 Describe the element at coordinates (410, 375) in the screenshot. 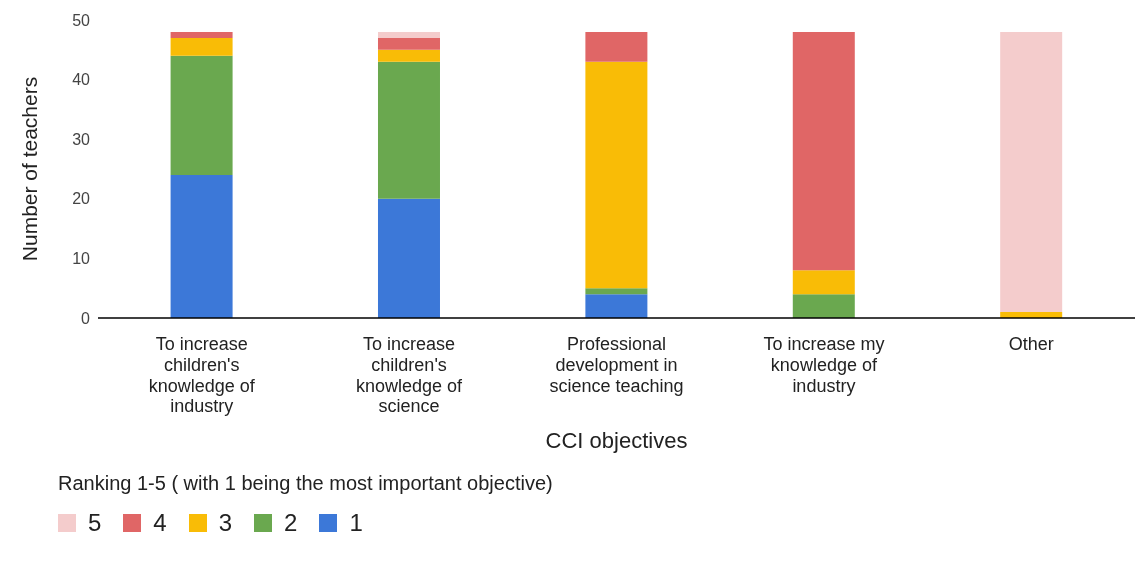

I see `x-tick-label: To increase children's knowledge of science` at that location.